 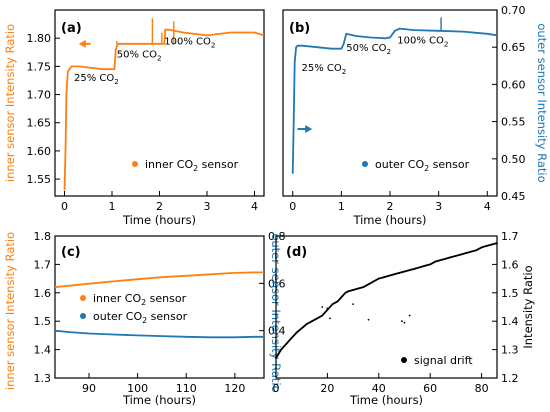 I want to click on x-tick-label: 110, so click(x=186, y=388).